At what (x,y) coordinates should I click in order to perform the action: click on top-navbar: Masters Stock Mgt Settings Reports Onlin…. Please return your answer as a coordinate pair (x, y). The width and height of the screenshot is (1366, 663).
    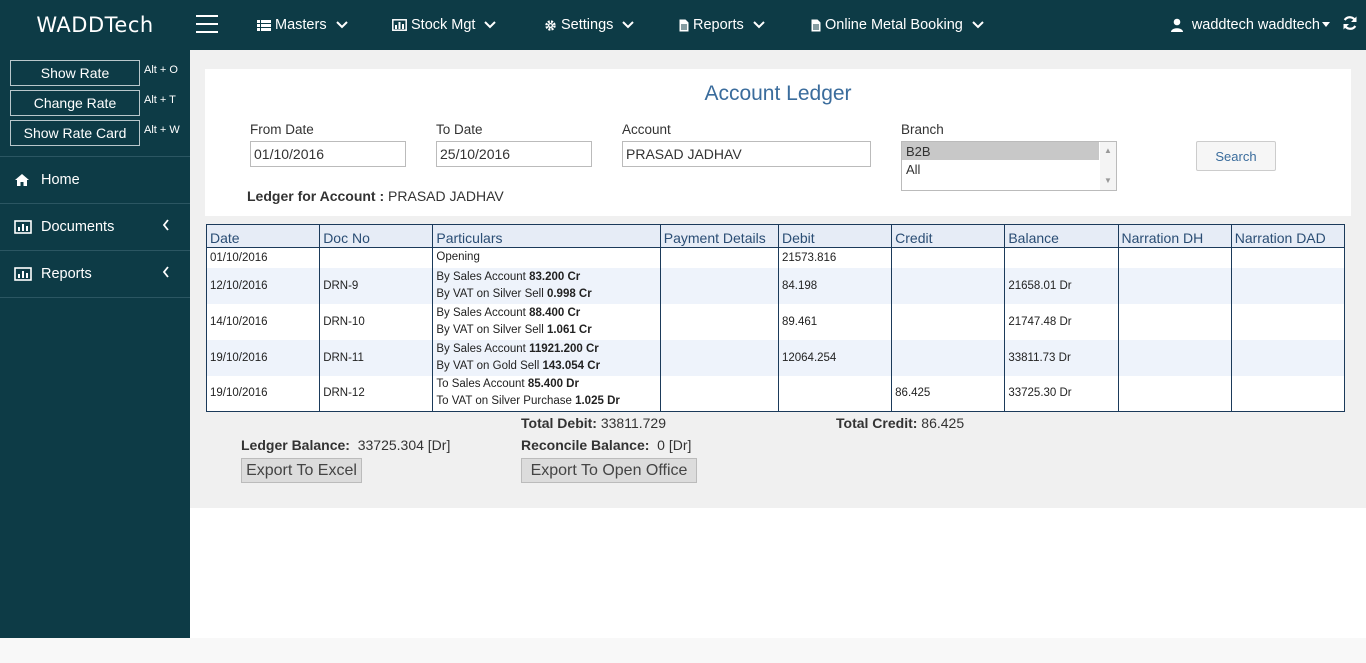
    Looking at the image, I should click on (778, 25).